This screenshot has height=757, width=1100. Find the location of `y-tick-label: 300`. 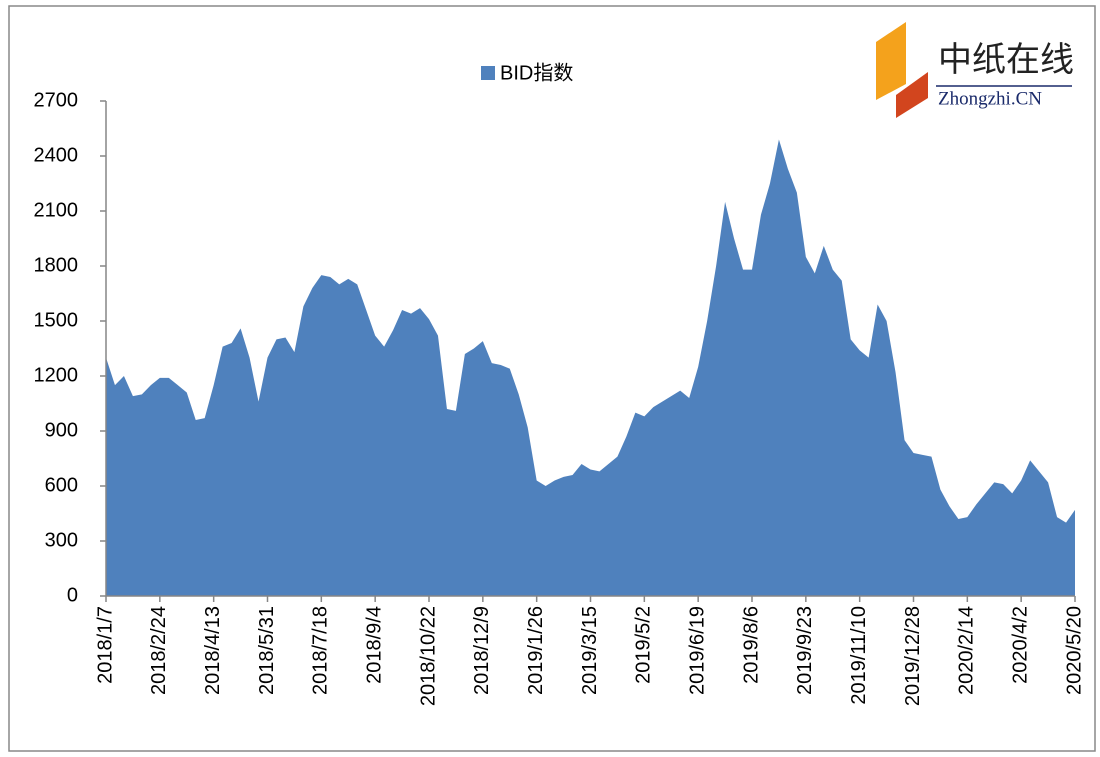

y-tick-label: 300 is located at coordinates (61, 540).